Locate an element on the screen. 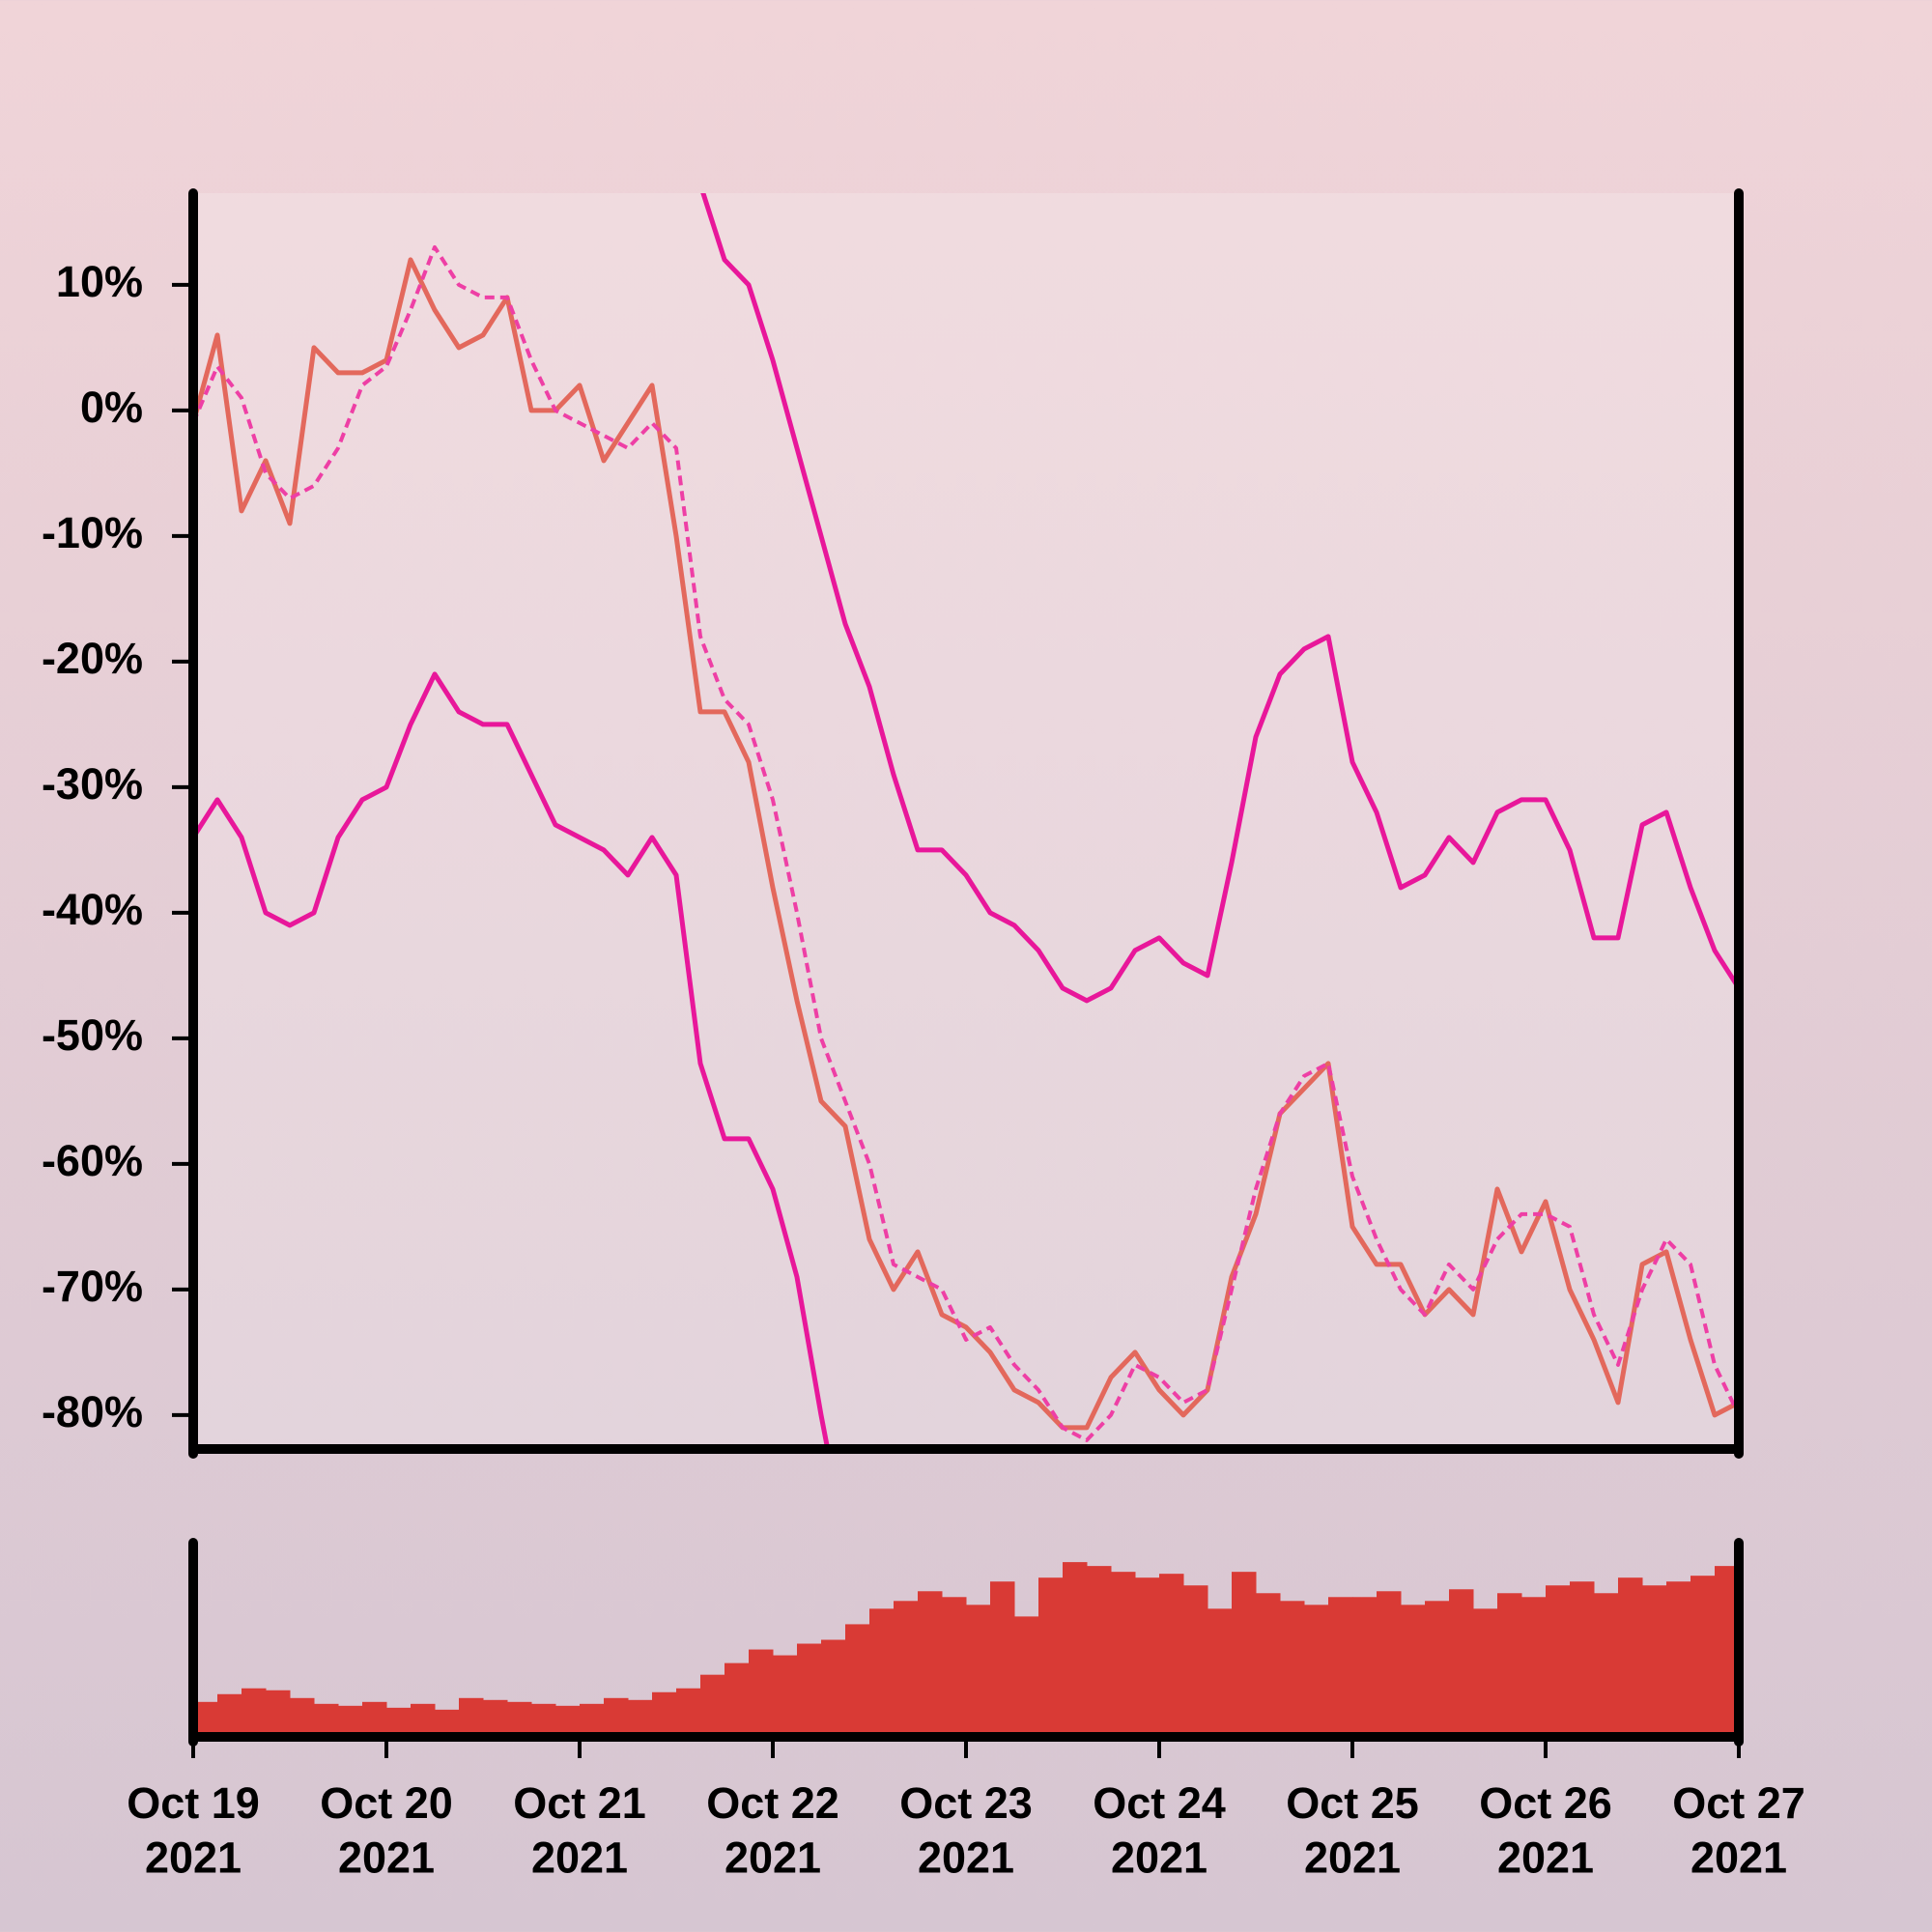 The height and width of the screenshot is (1932, 1932). y-tick-label: -30% is located at coordinates (92, 784).